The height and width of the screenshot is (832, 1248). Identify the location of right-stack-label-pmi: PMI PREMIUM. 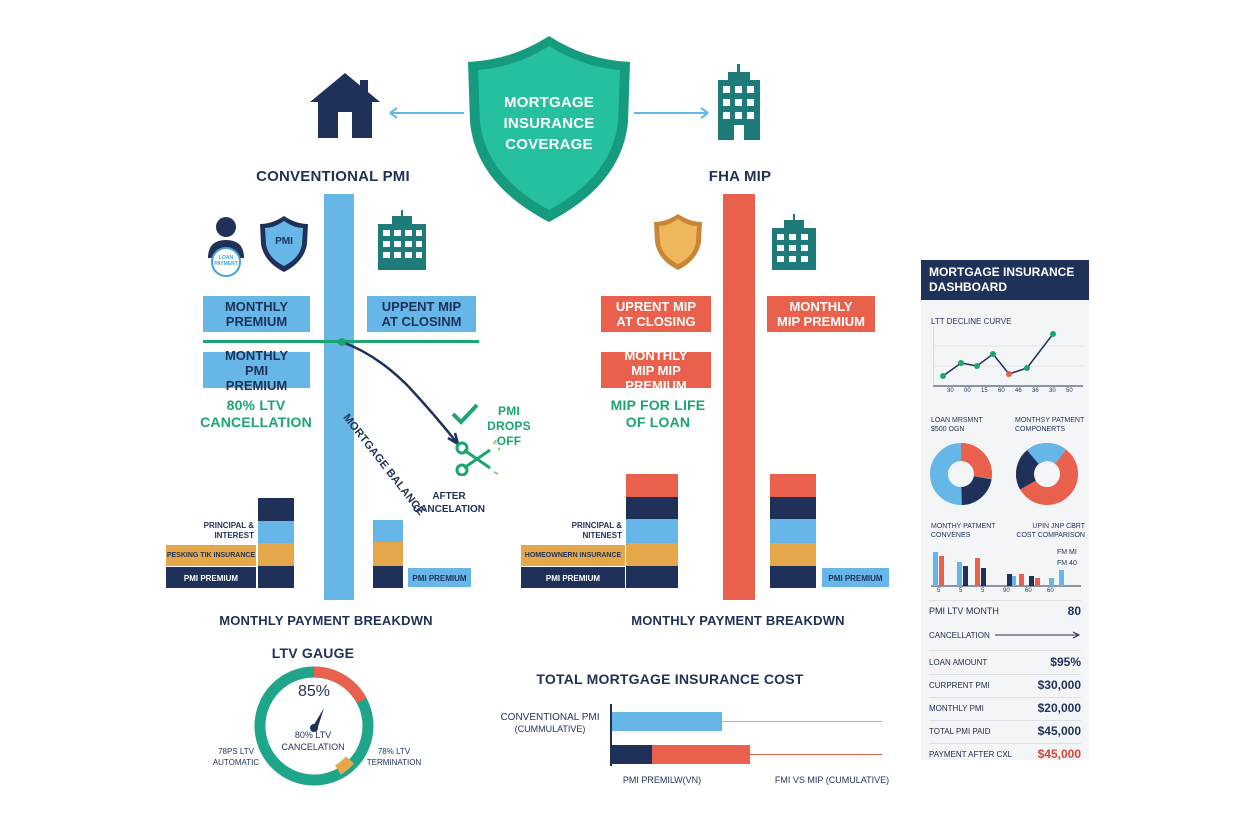
(573, 578).